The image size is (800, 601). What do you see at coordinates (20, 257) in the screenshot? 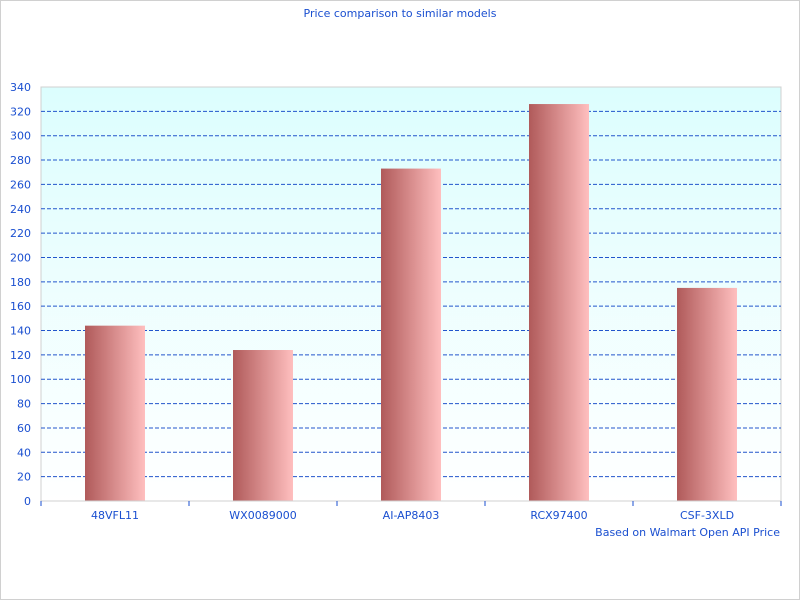
I see `y-tick-label: 200` at bounding box center [20, 257].